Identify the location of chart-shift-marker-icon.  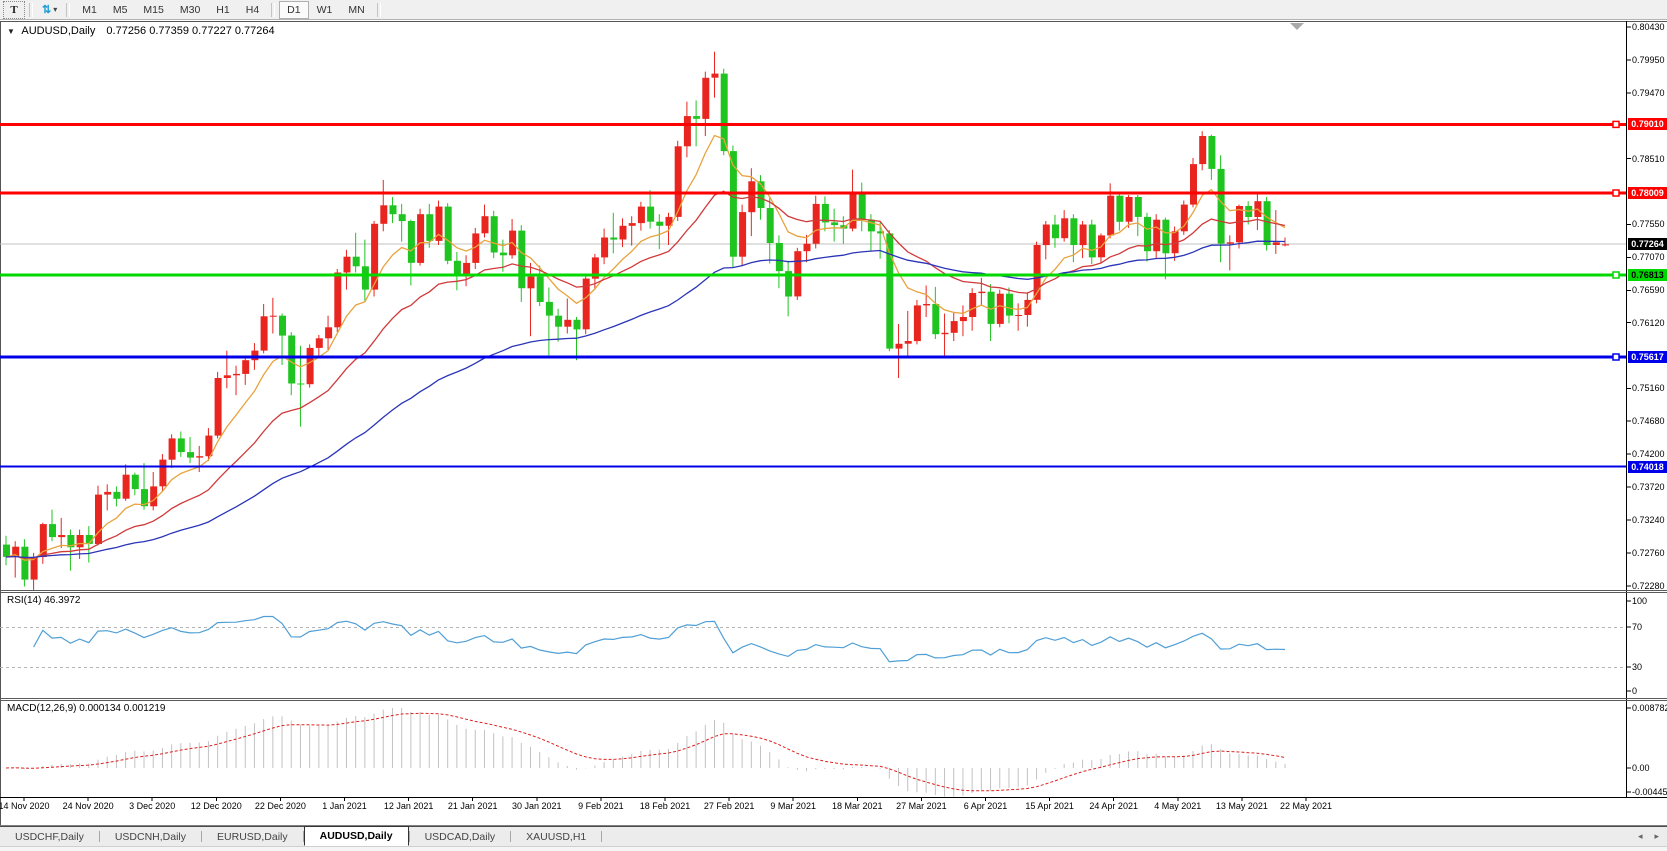
(1297, 26).